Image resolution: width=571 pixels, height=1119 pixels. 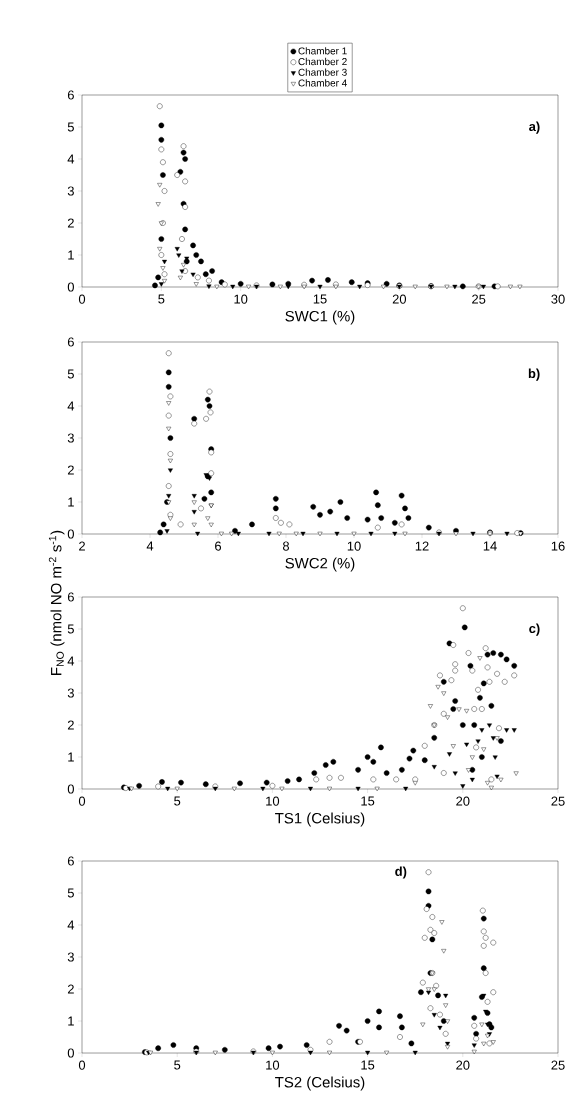 What do you see at coordinates (322, 51) in the screenshot?
I see `legend-label: Chamber 1` at bounding box center [322, 51].